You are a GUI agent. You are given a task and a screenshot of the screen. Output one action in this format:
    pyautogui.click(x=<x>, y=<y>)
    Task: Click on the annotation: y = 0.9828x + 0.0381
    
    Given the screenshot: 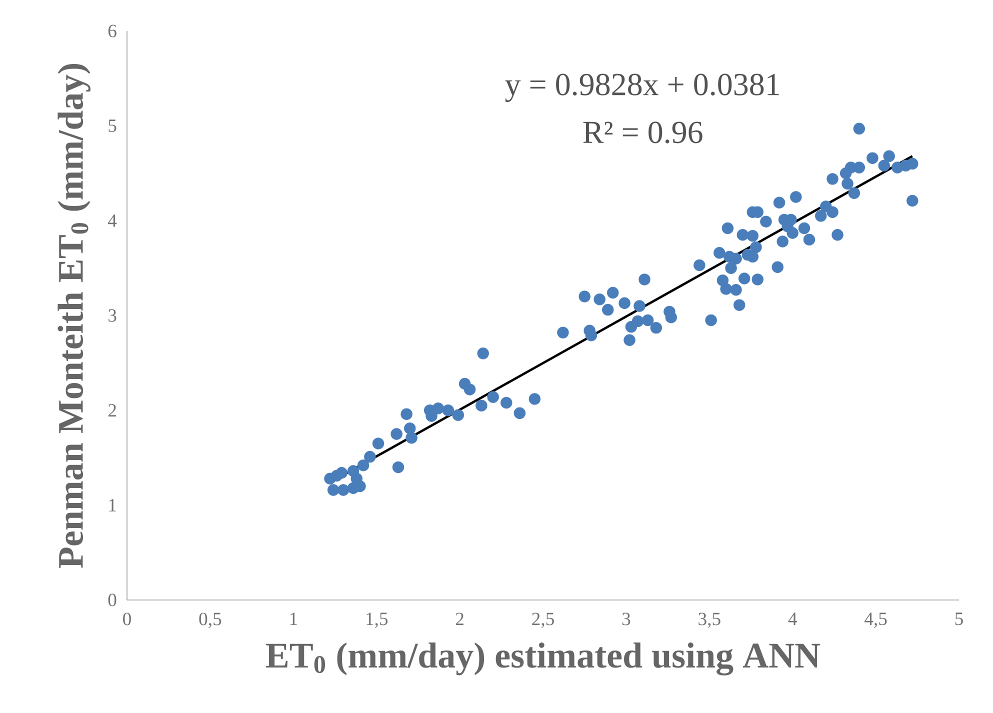 What is the action you would take?
    pyautogui.click(x=642, y=88)
    